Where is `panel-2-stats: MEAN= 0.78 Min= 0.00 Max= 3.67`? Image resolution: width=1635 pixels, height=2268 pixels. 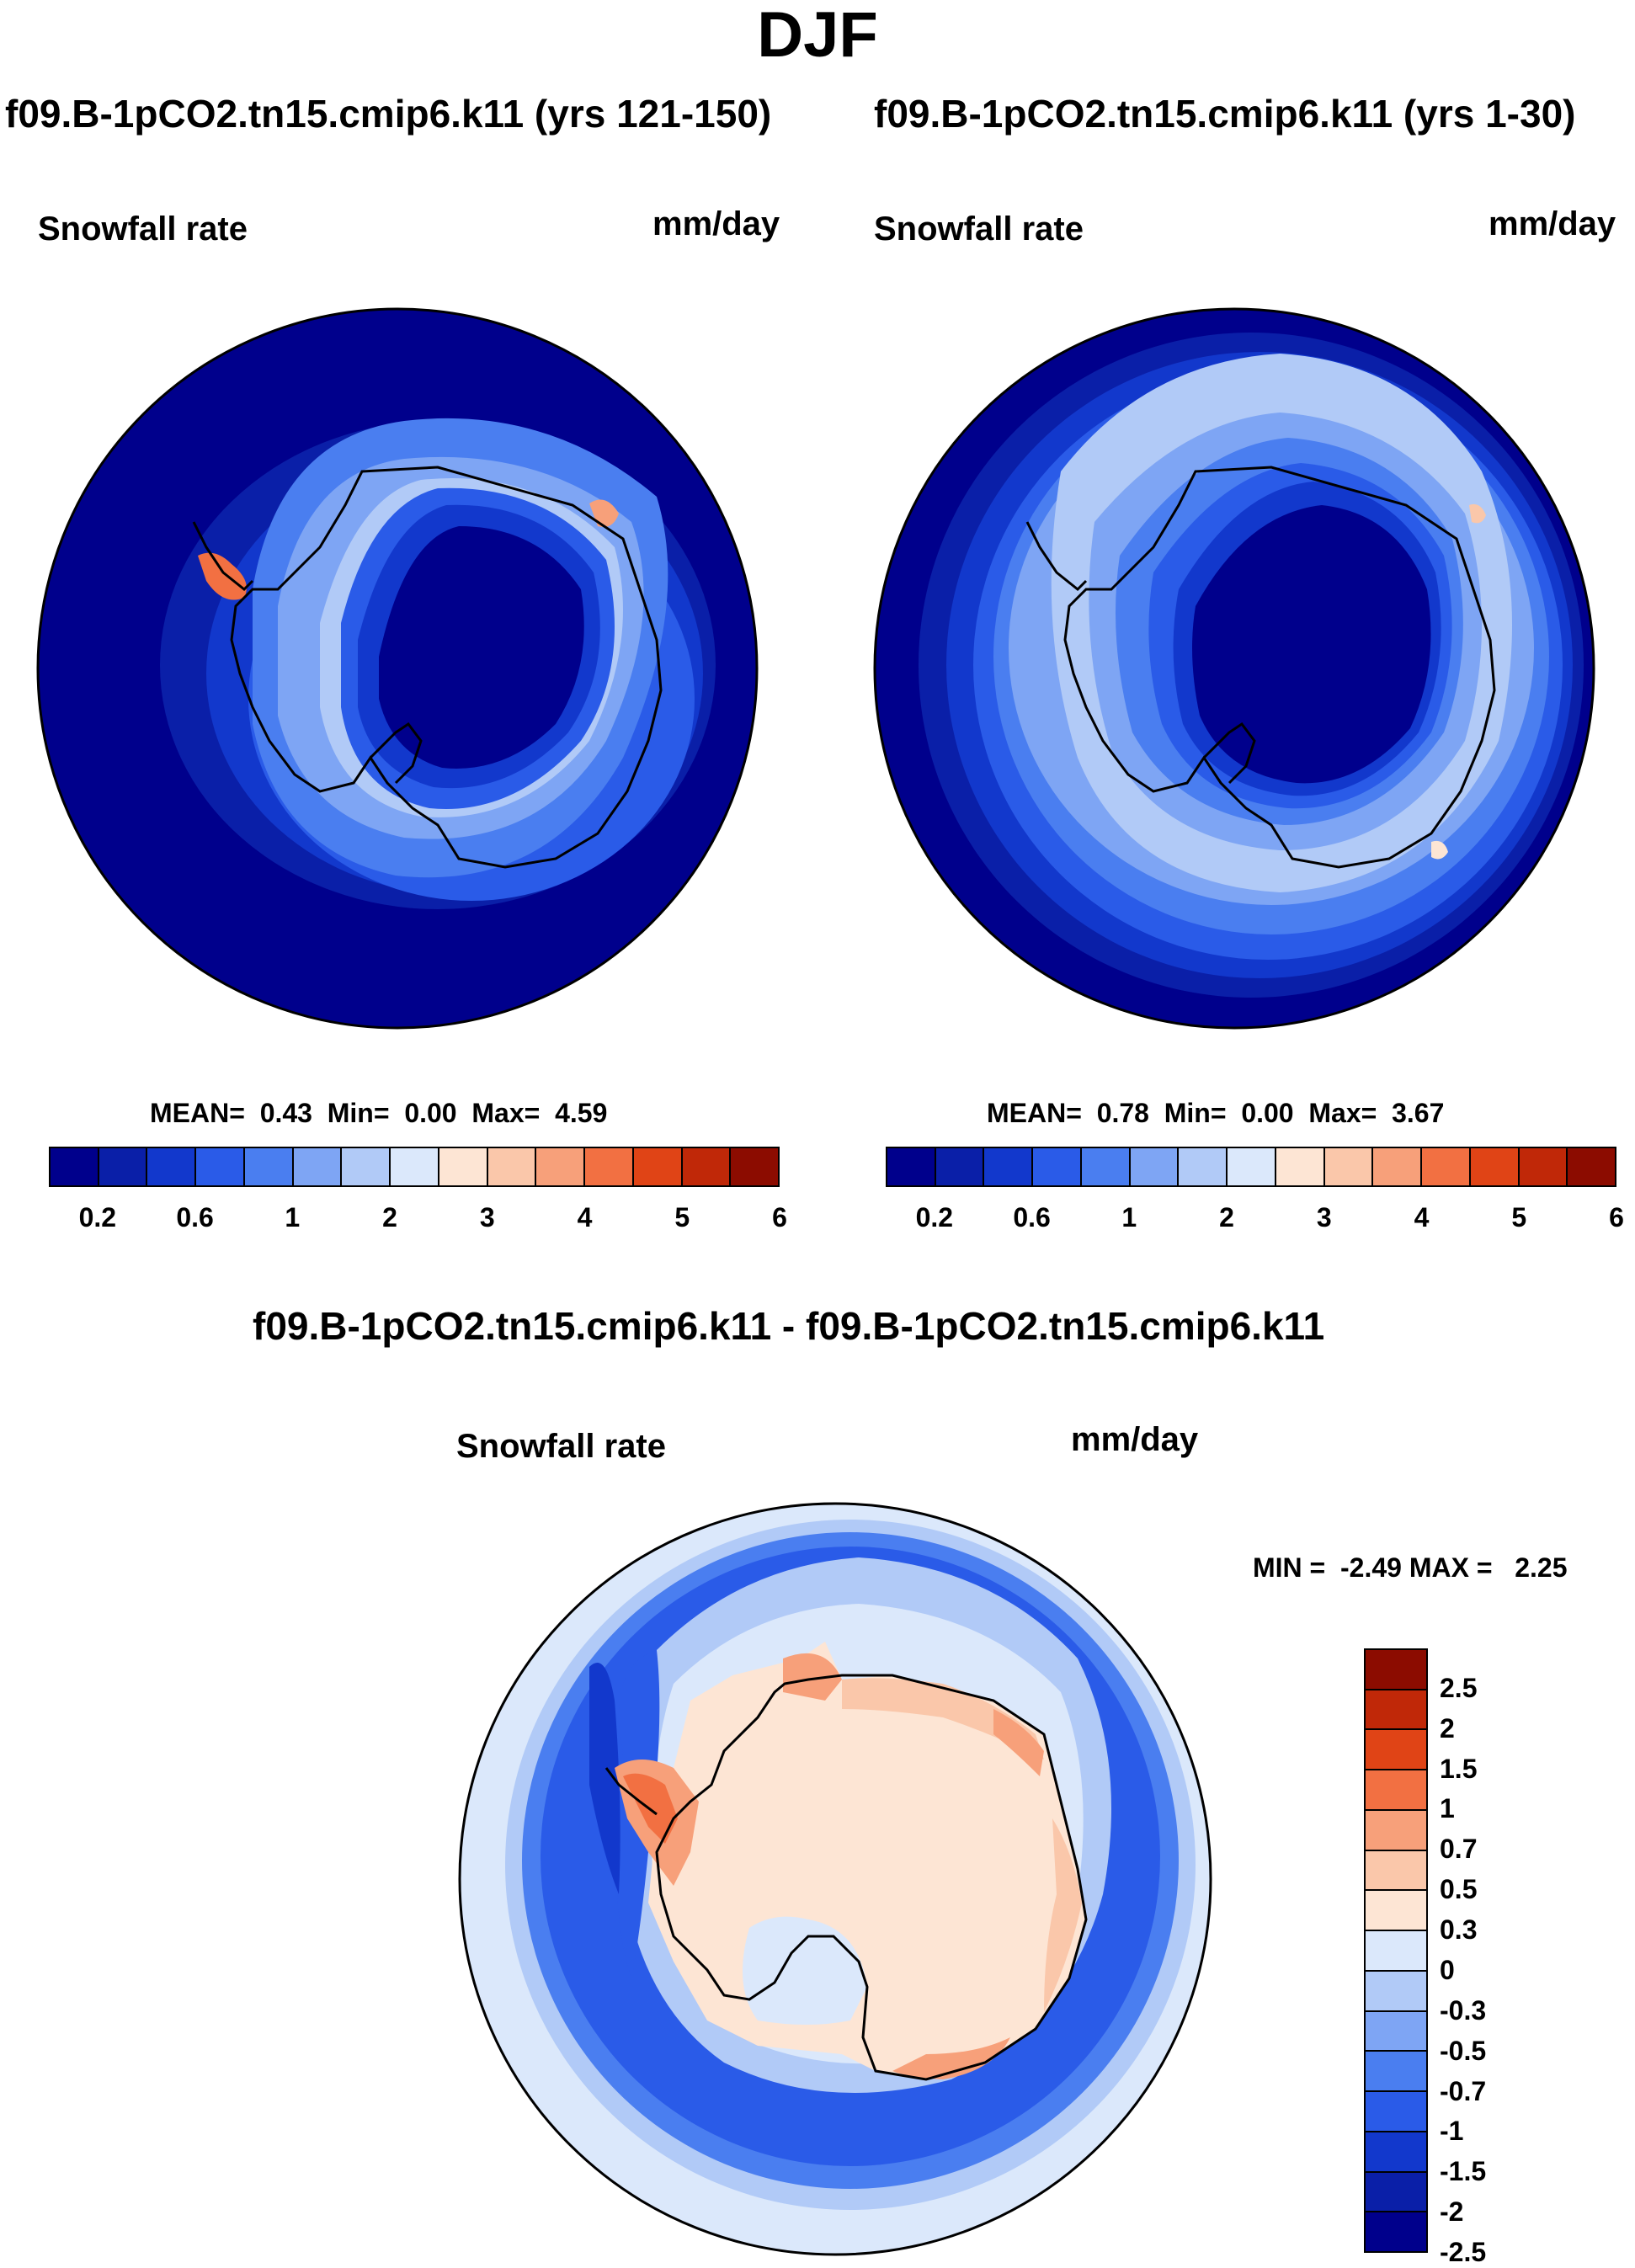 panel-2-stats: MEAN= 0.78 Min= 0.00 Max= 3.67 is located at coordinates (1215, 1114).